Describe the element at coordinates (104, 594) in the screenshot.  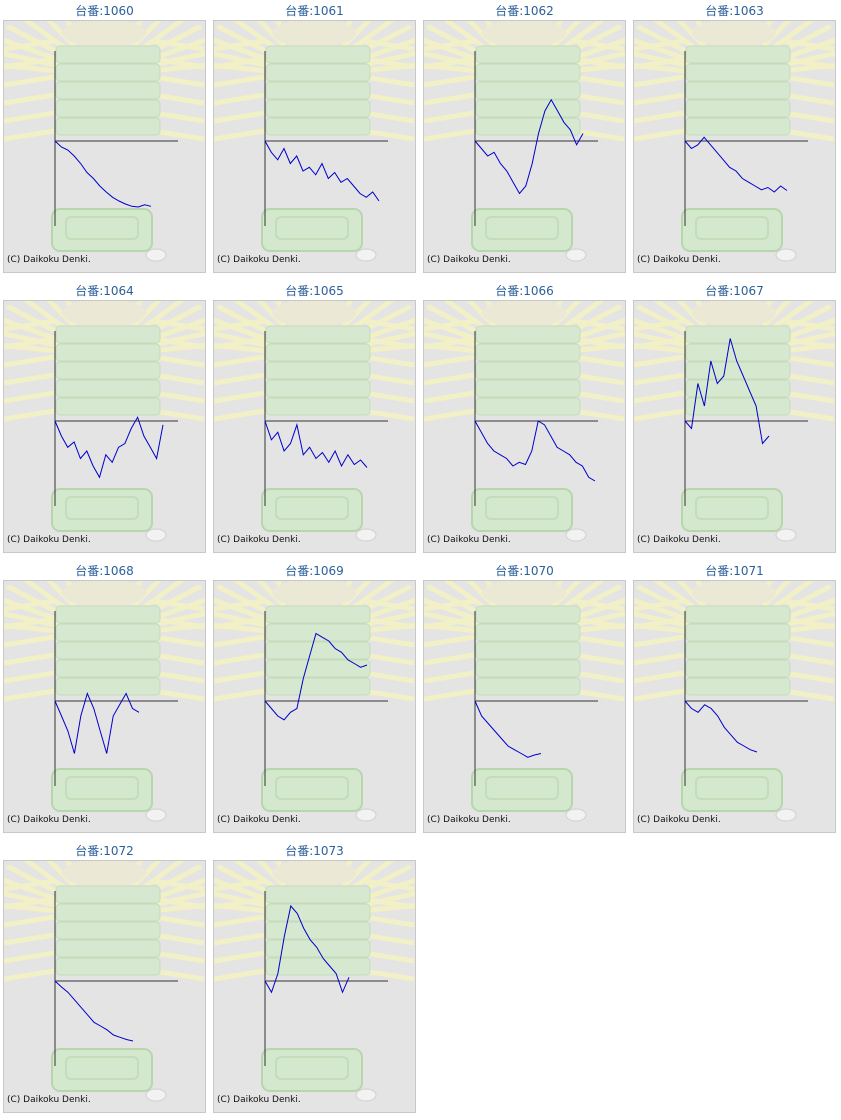
I see `crown` at that location.